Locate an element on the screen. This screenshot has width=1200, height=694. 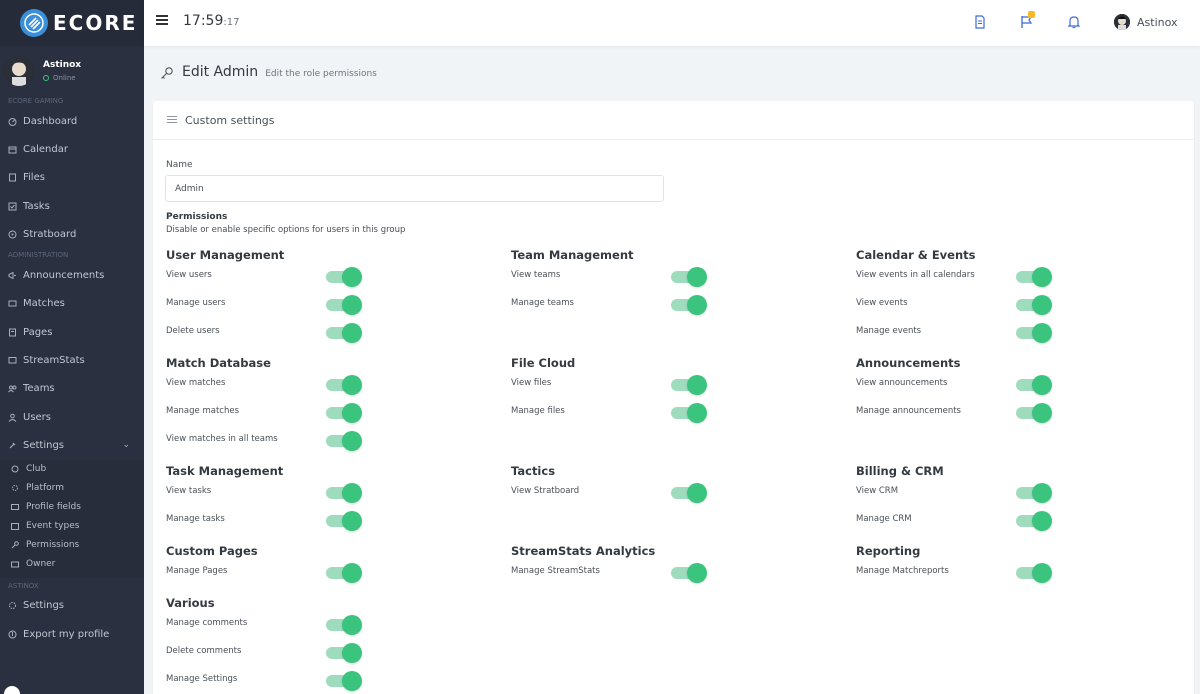
sidebar-item-announcements: Announcements is located at coordinates (72, 275).